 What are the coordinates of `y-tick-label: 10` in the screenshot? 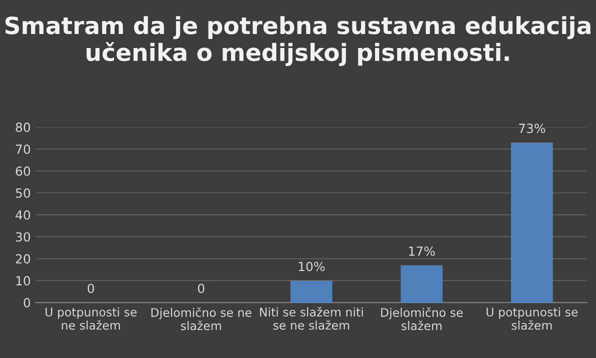 It's located at (23, 281).